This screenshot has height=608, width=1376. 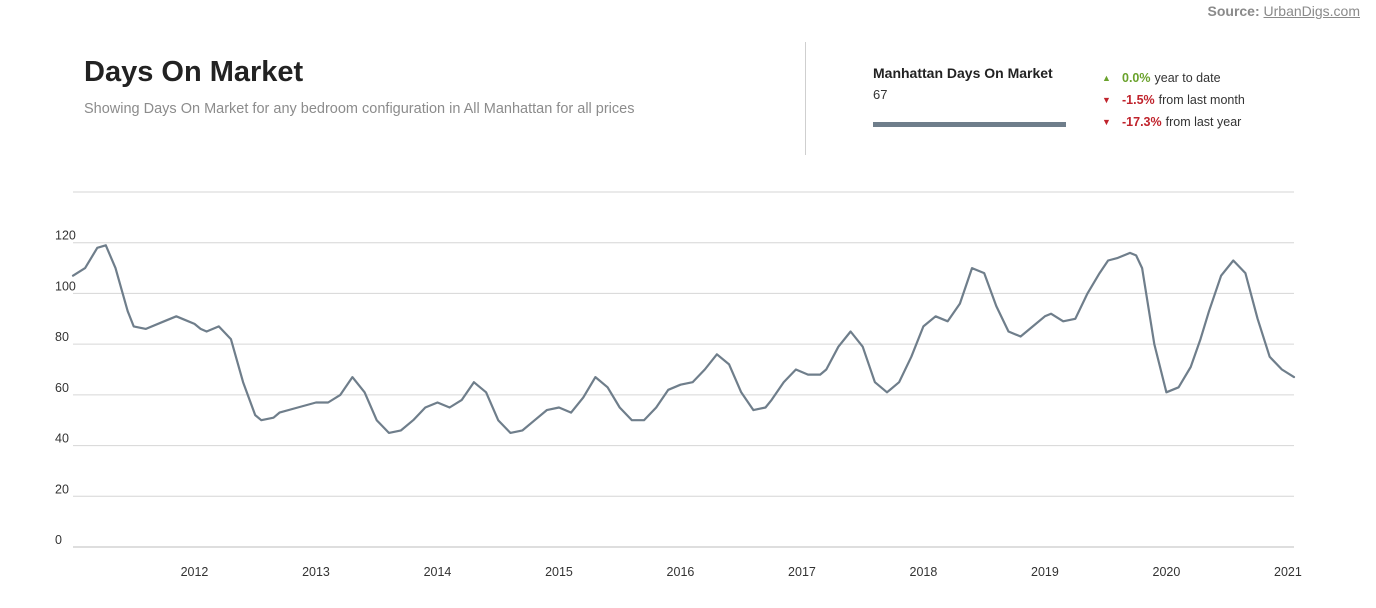 What do you see at coordinates (65, 286) in the screenshot?
I see `y-tick-label: 100` at bounding box center [65, 286].